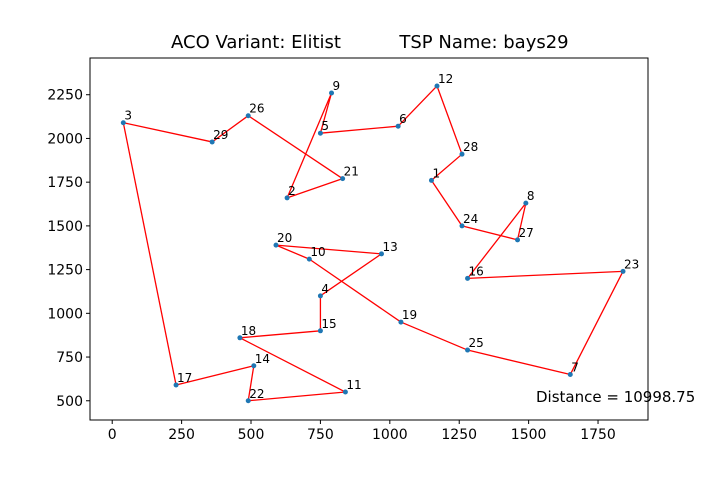 The image size is (720, 480). I want to click on y-tick-label: 1750, so click(65, 183).